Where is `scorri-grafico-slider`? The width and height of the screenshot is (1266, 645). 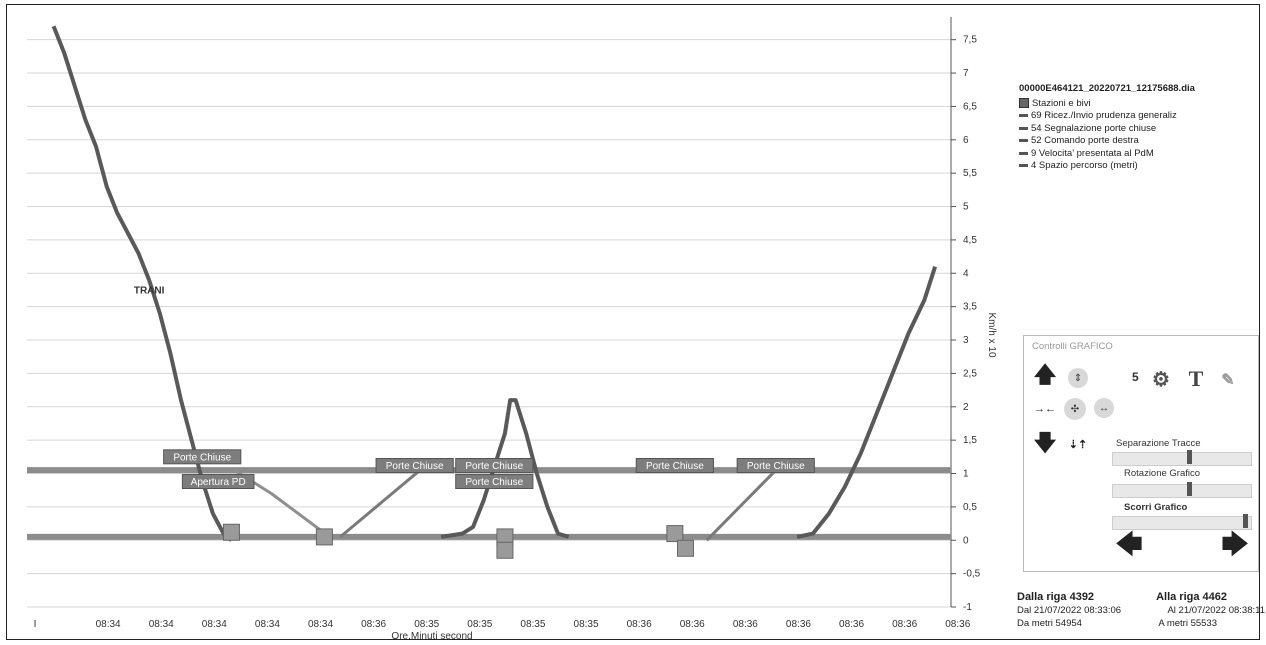
scorri-grafico-slider is located at coordinates (1182, 522).